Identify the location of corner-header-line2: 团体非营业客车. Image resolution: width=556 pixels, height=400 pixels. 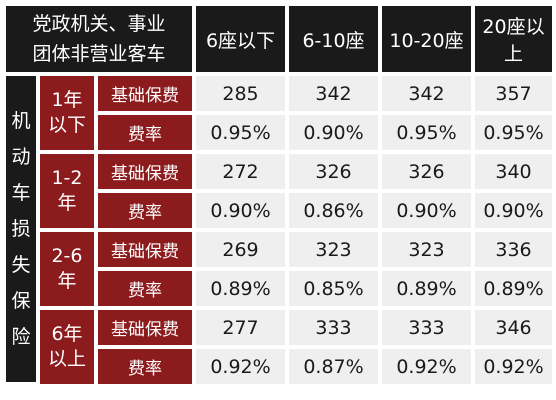
(99, 54).